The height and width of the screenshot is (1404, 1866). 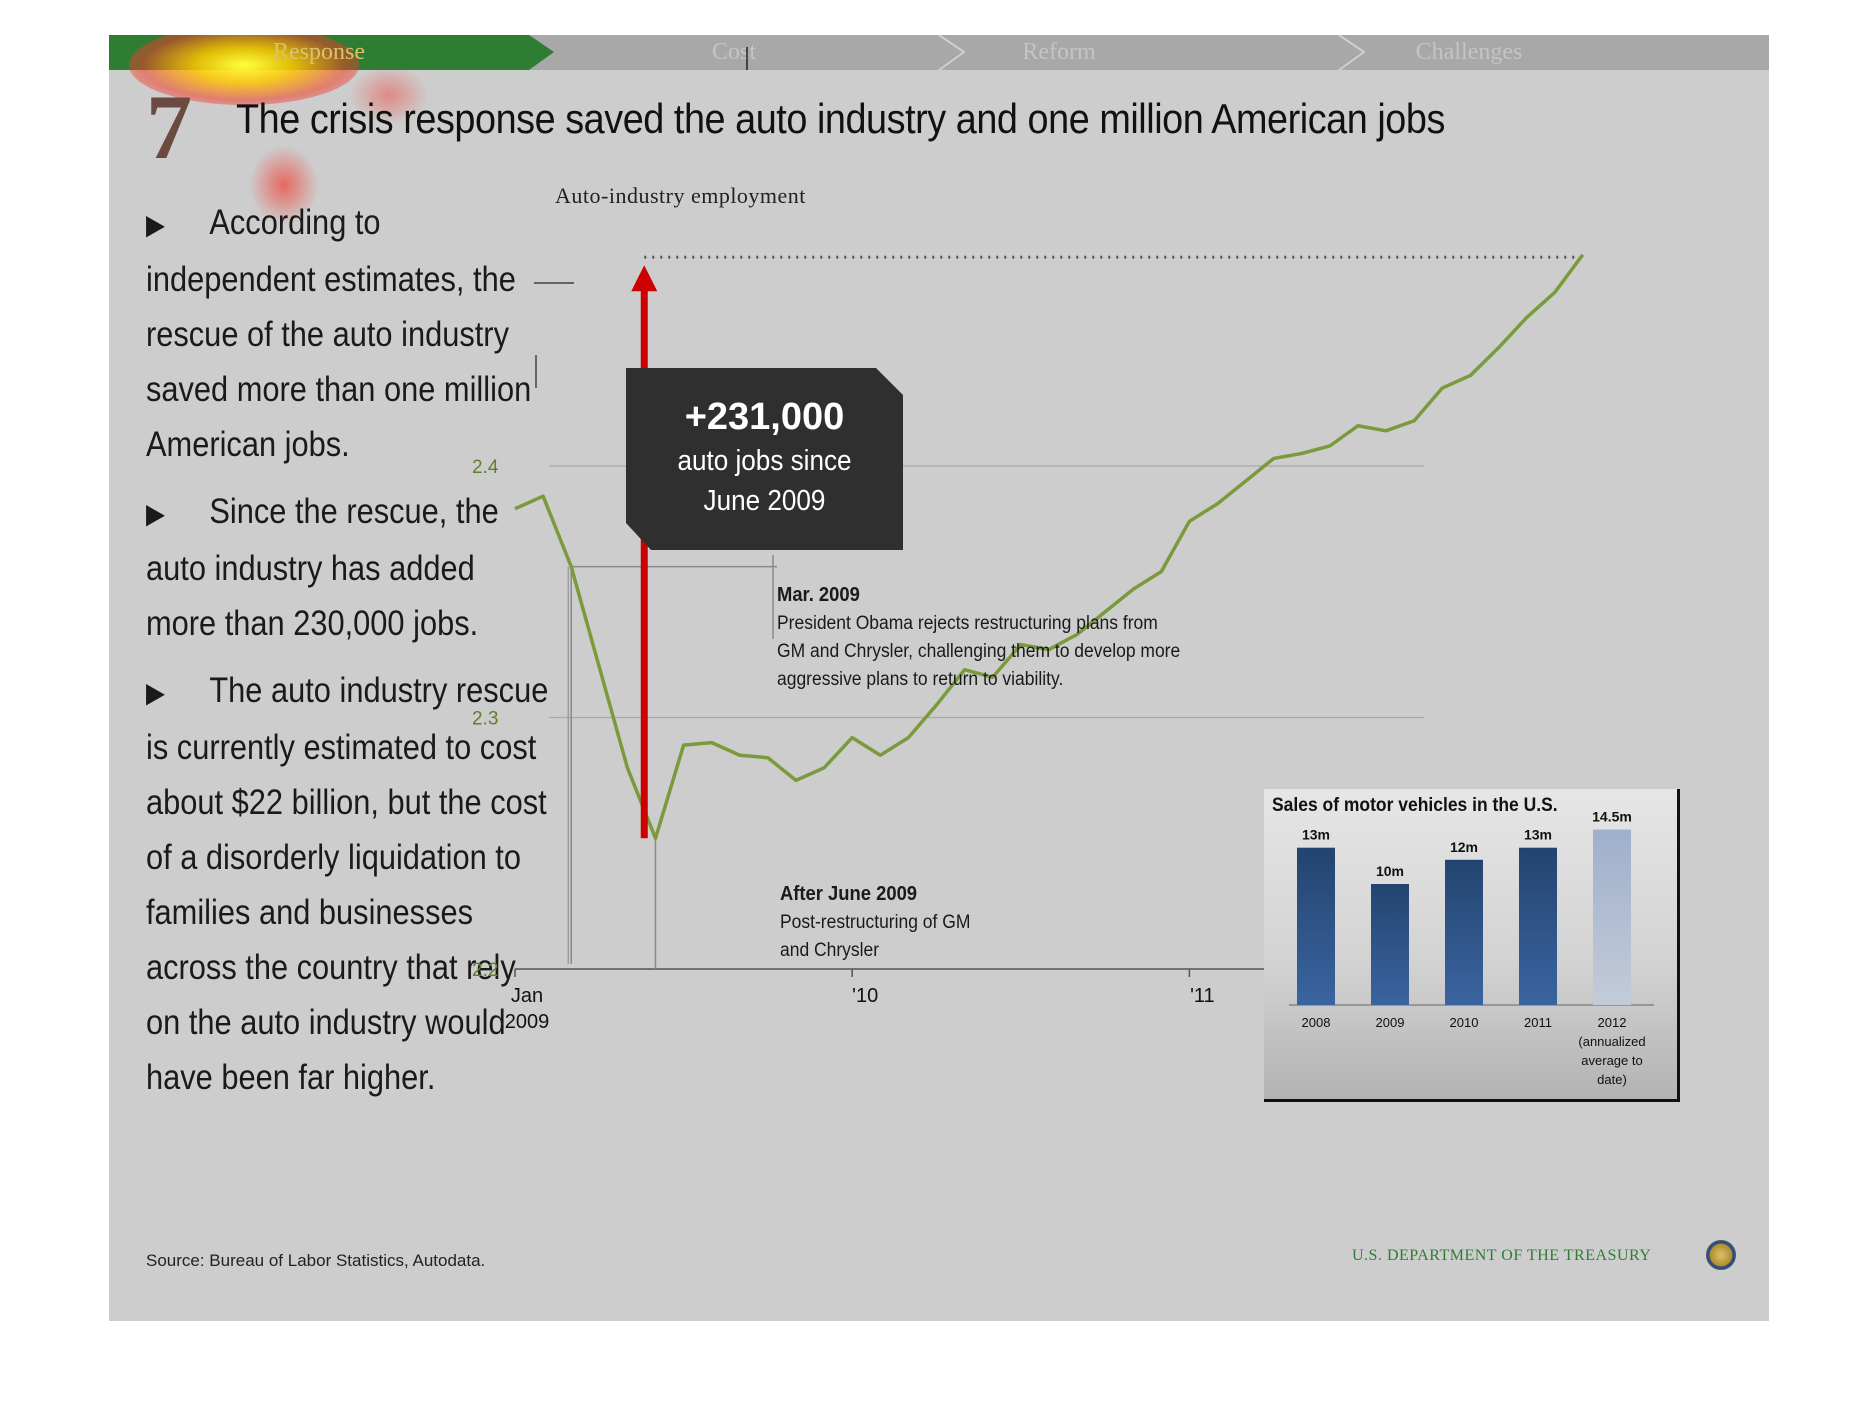 I want to click on section-nav: Response Cost Reform Challenges, so click(x=939, y=80).